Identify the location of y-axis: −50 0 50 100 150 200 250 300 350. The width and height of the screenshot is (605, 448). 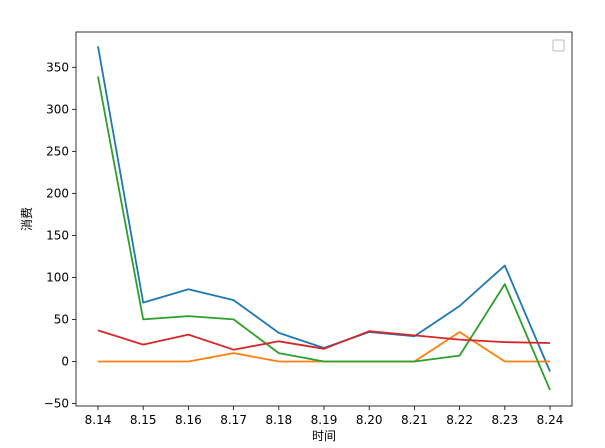
(60, 235).